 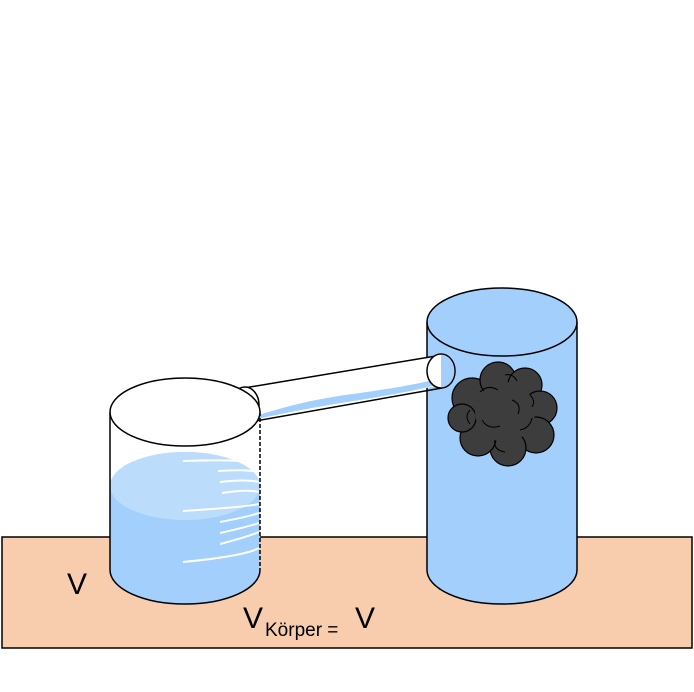 I want to click on rock-body, so click(x=502, y=414).